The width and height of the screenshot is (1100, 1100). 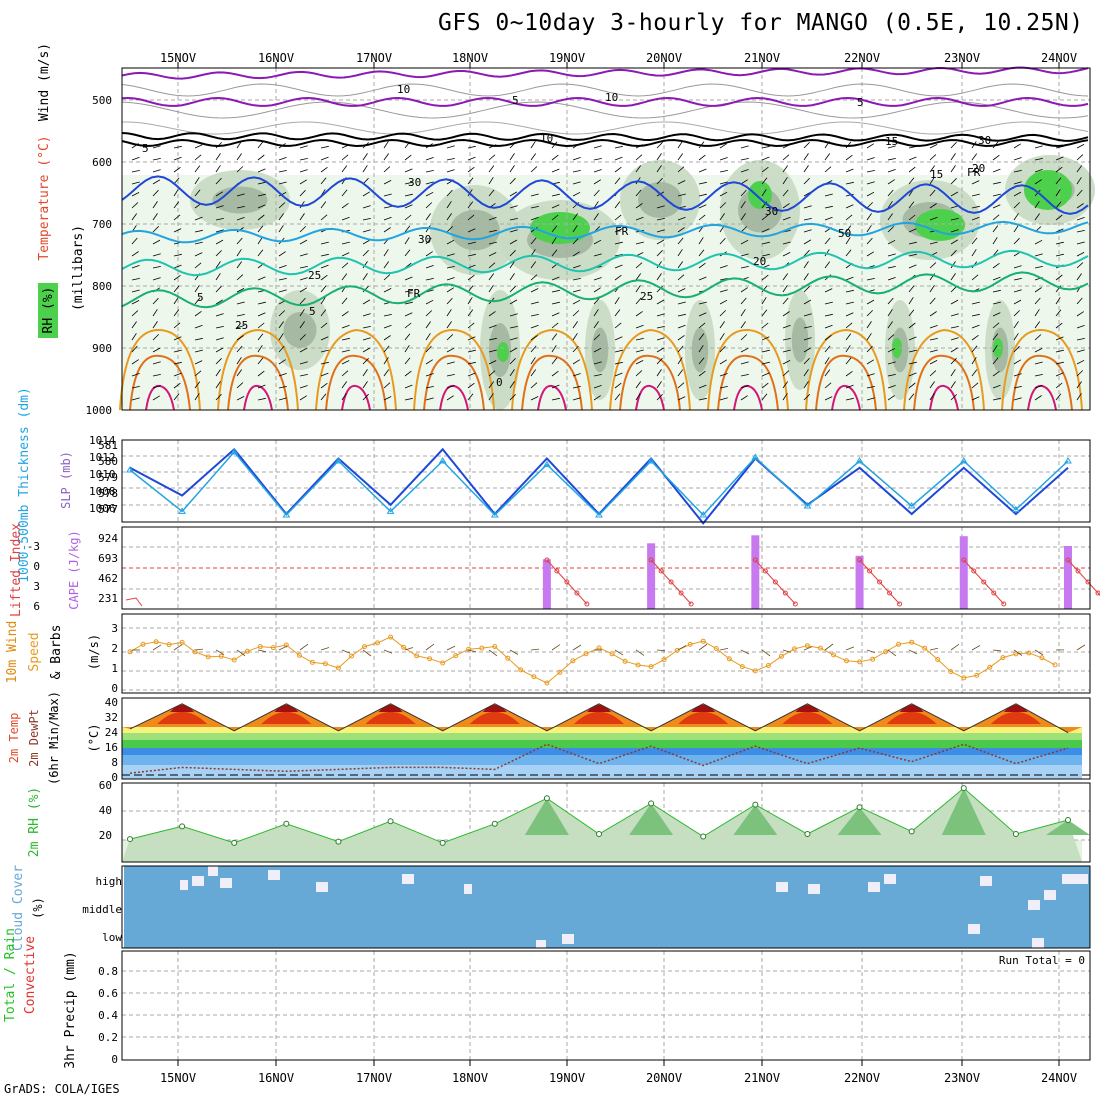 I want to click on temp-line, so click(x=599, y=718).